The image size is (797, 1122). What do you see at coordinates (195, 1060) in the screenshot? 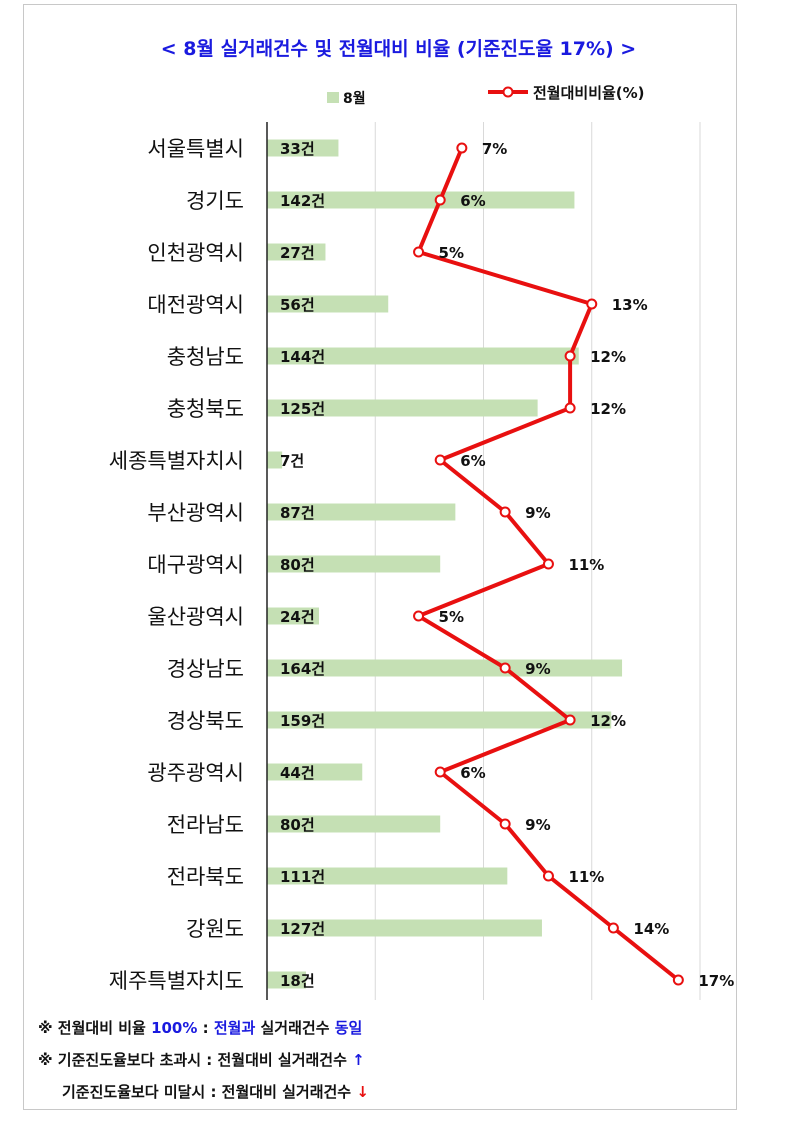
I see `note-2-text: ※ 기준진도율보다 초과시 : 전월대비 실거래건수` at bounding box center [195, 1060].